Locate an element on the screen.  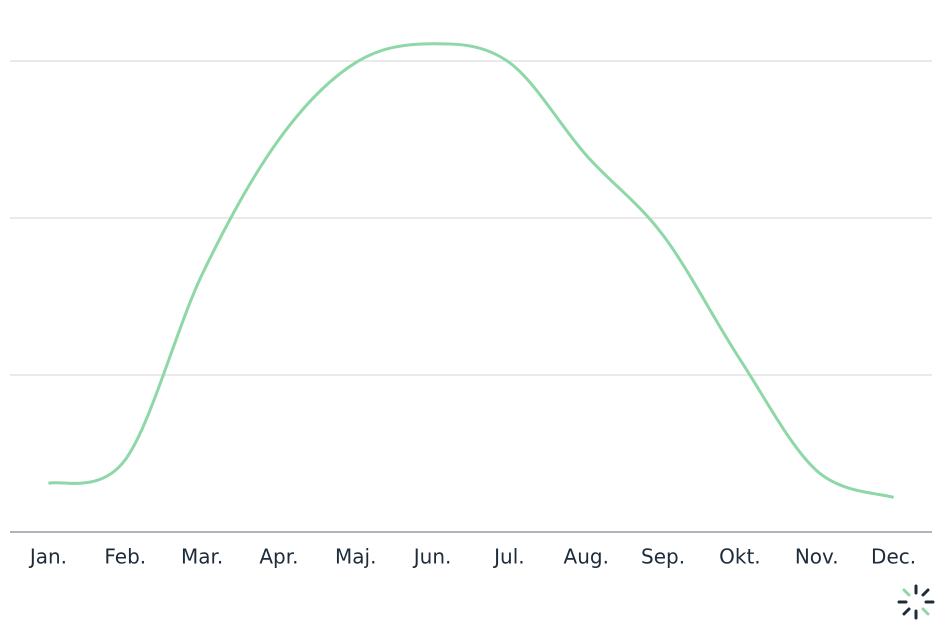
x-tick-label: Jun. is located at coordinates (432, 557).